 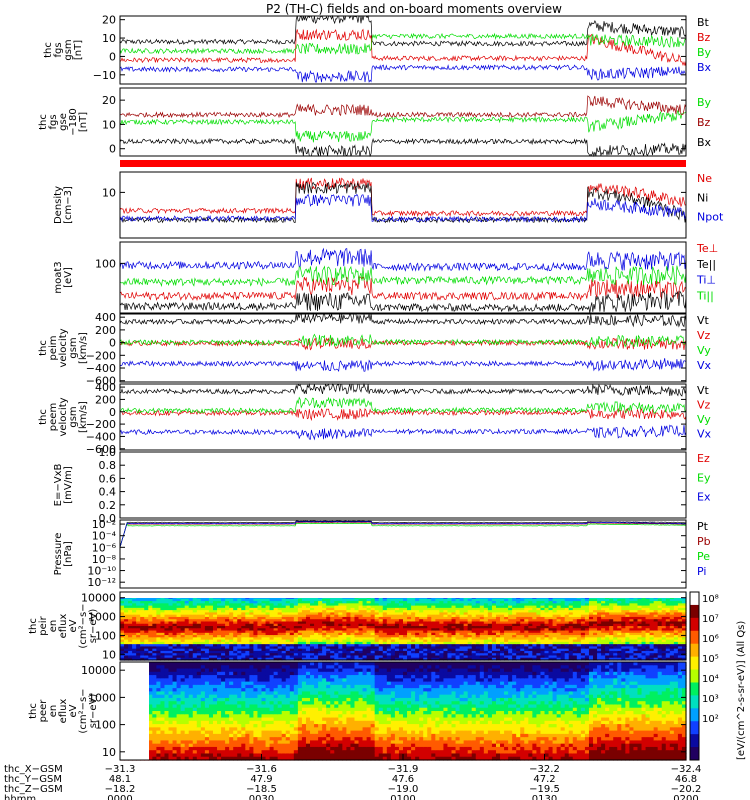 What do you see at coordinates (704, 405) in the screenshot?
I see `legend-vz: Vz` at bounding box center [704, 405].